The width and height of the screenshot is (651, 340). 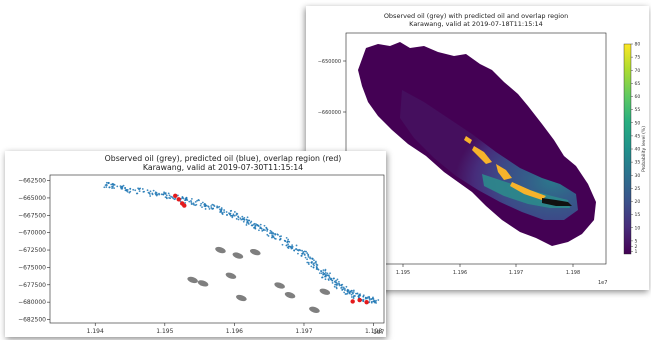 I want to click on colorbar-tick-label: 75, so click(x=638, y=58).